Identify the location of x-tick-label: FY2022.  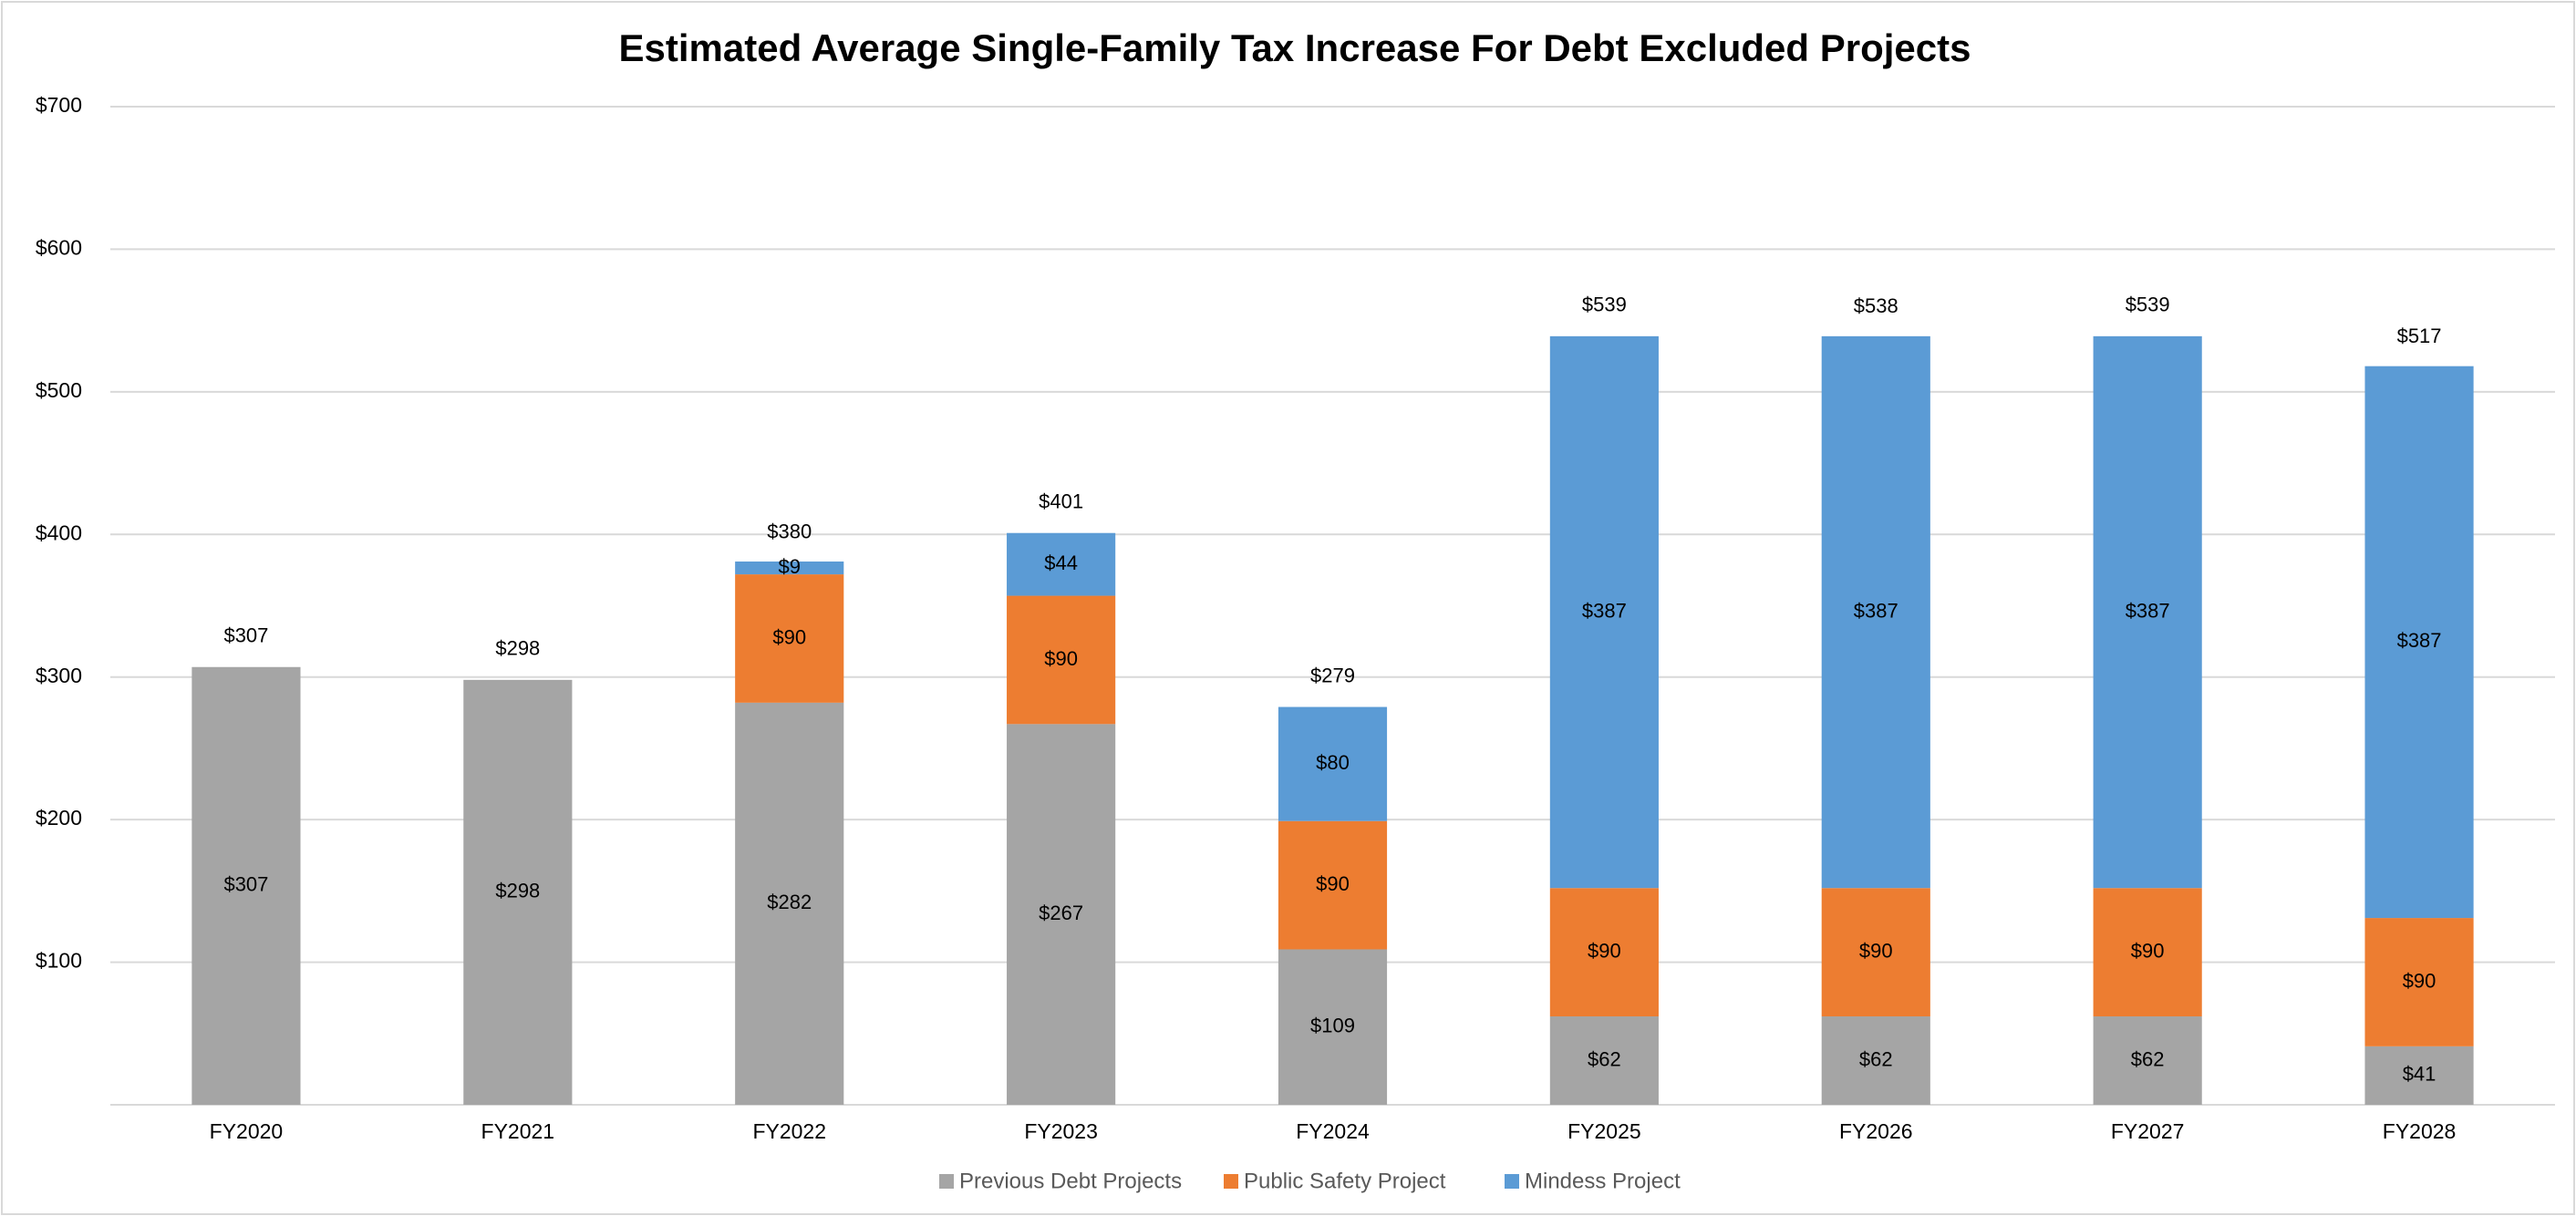
(789, 1131).